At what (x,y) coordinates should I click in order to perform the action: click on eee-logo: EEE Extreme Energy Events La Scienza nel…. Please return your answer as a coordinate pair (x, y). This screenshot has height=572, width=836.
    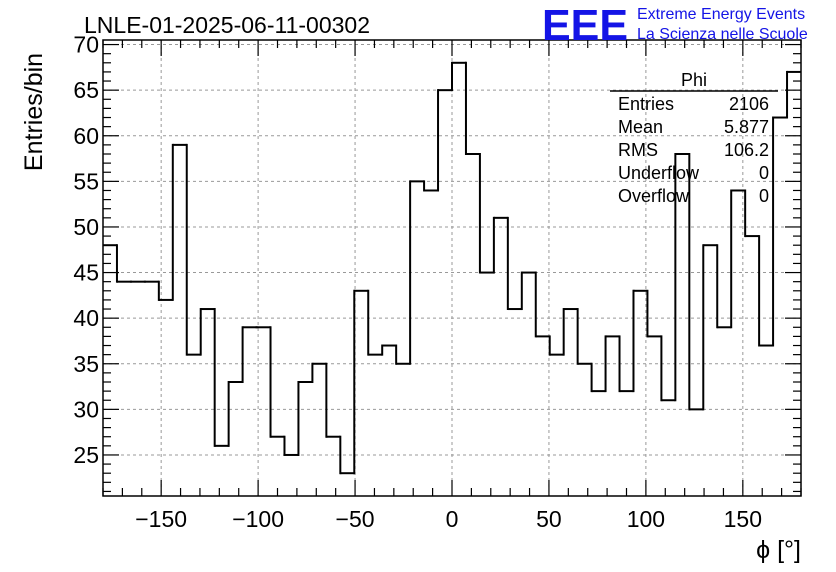
    Looking at the image, I should click on (675, 25).